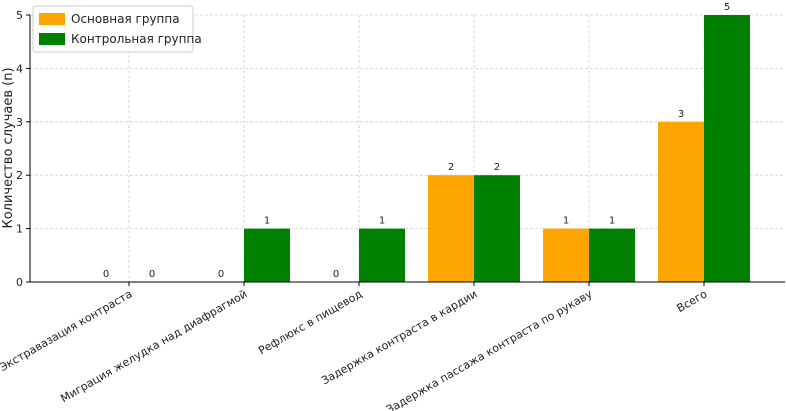  I want to click on x-tick-label: Всего, so click(692, 301).